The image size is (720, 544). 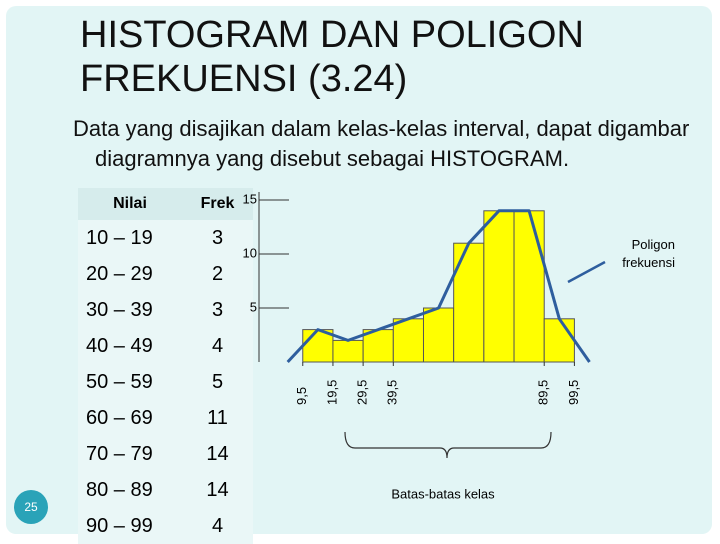 What do you see at coordinates (217, 274) in the screenshot?
I see `table-cell: 2` at bounding box center [217, 274].